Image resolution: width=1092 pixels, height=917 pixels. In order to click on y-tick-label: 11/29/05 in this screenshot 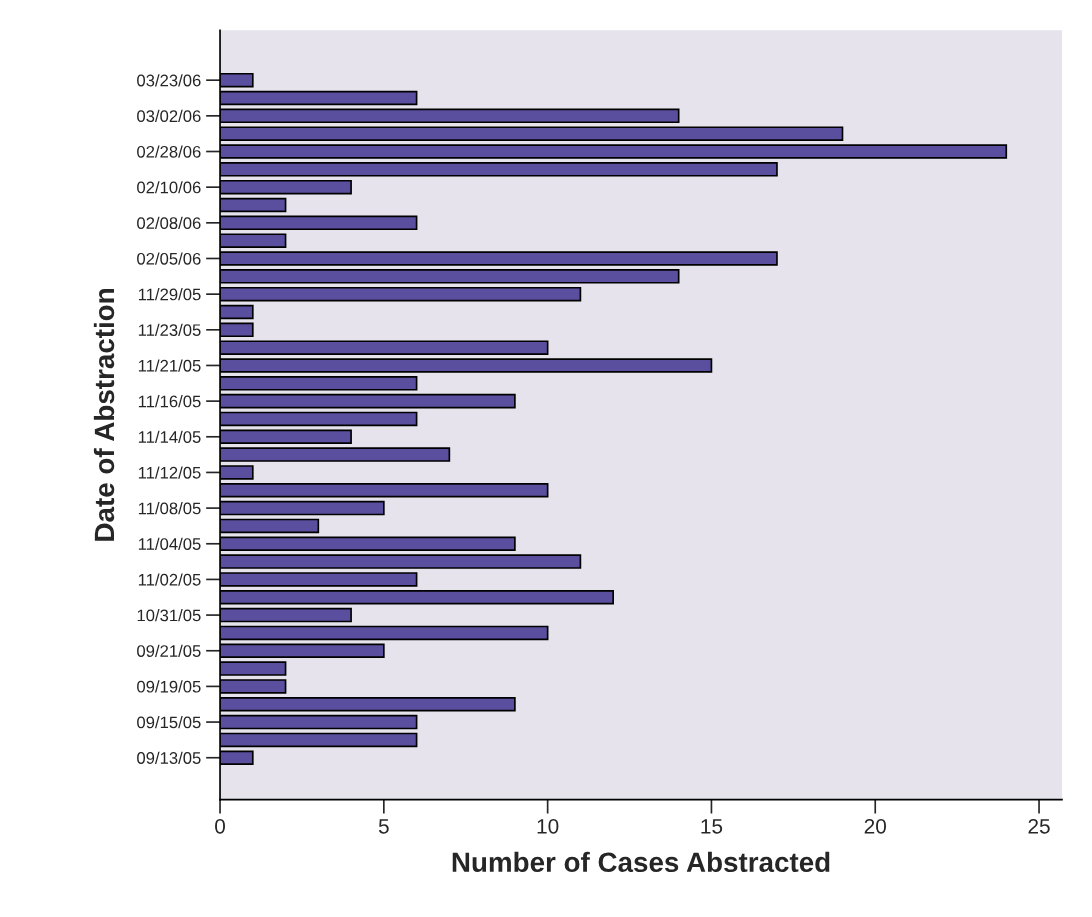, I will do `click(169, 294)`.